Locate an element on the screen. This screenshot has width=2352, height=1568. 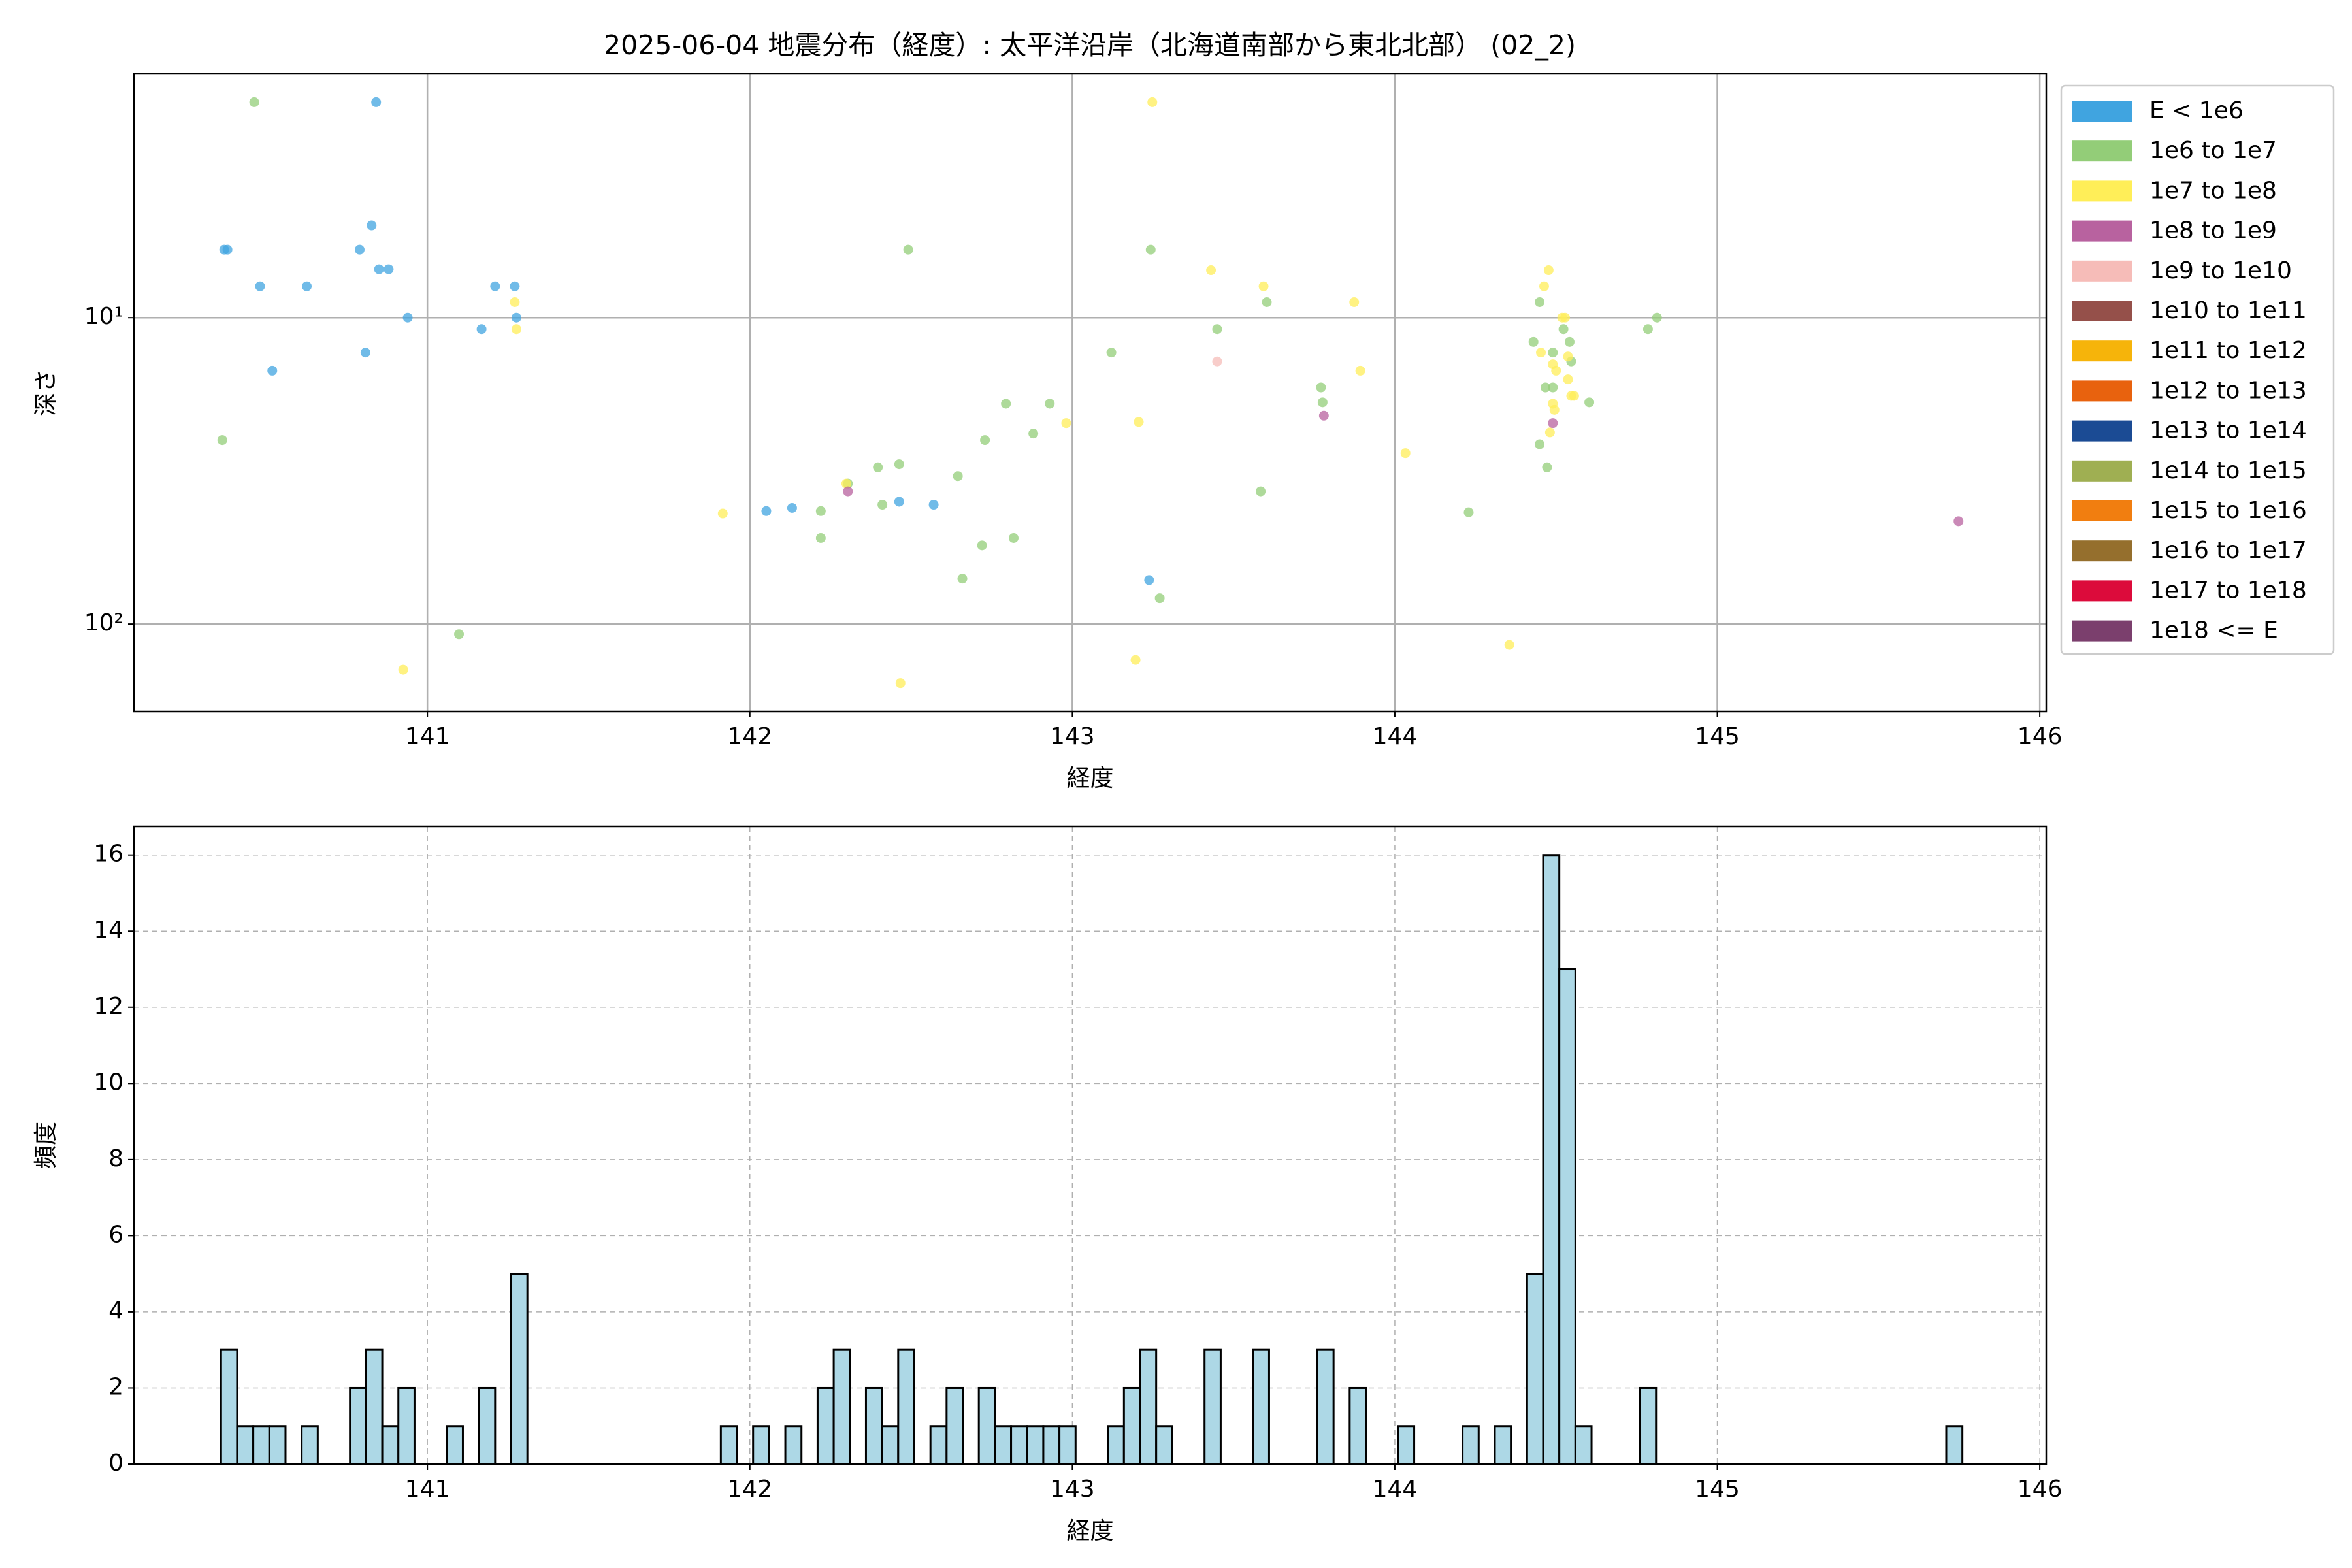
y-tick-label: 0 is located at coordinates (115, 1463).